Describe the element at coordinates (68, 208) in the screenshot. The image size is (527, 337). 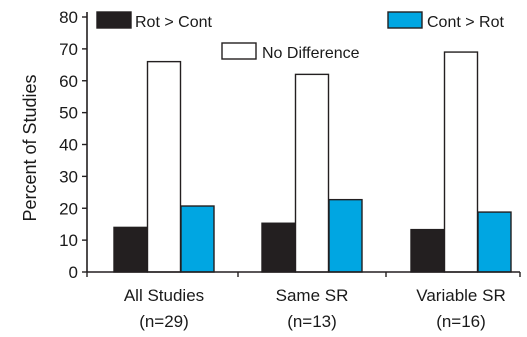
I see `y-tick-label-2: 20` at that location.